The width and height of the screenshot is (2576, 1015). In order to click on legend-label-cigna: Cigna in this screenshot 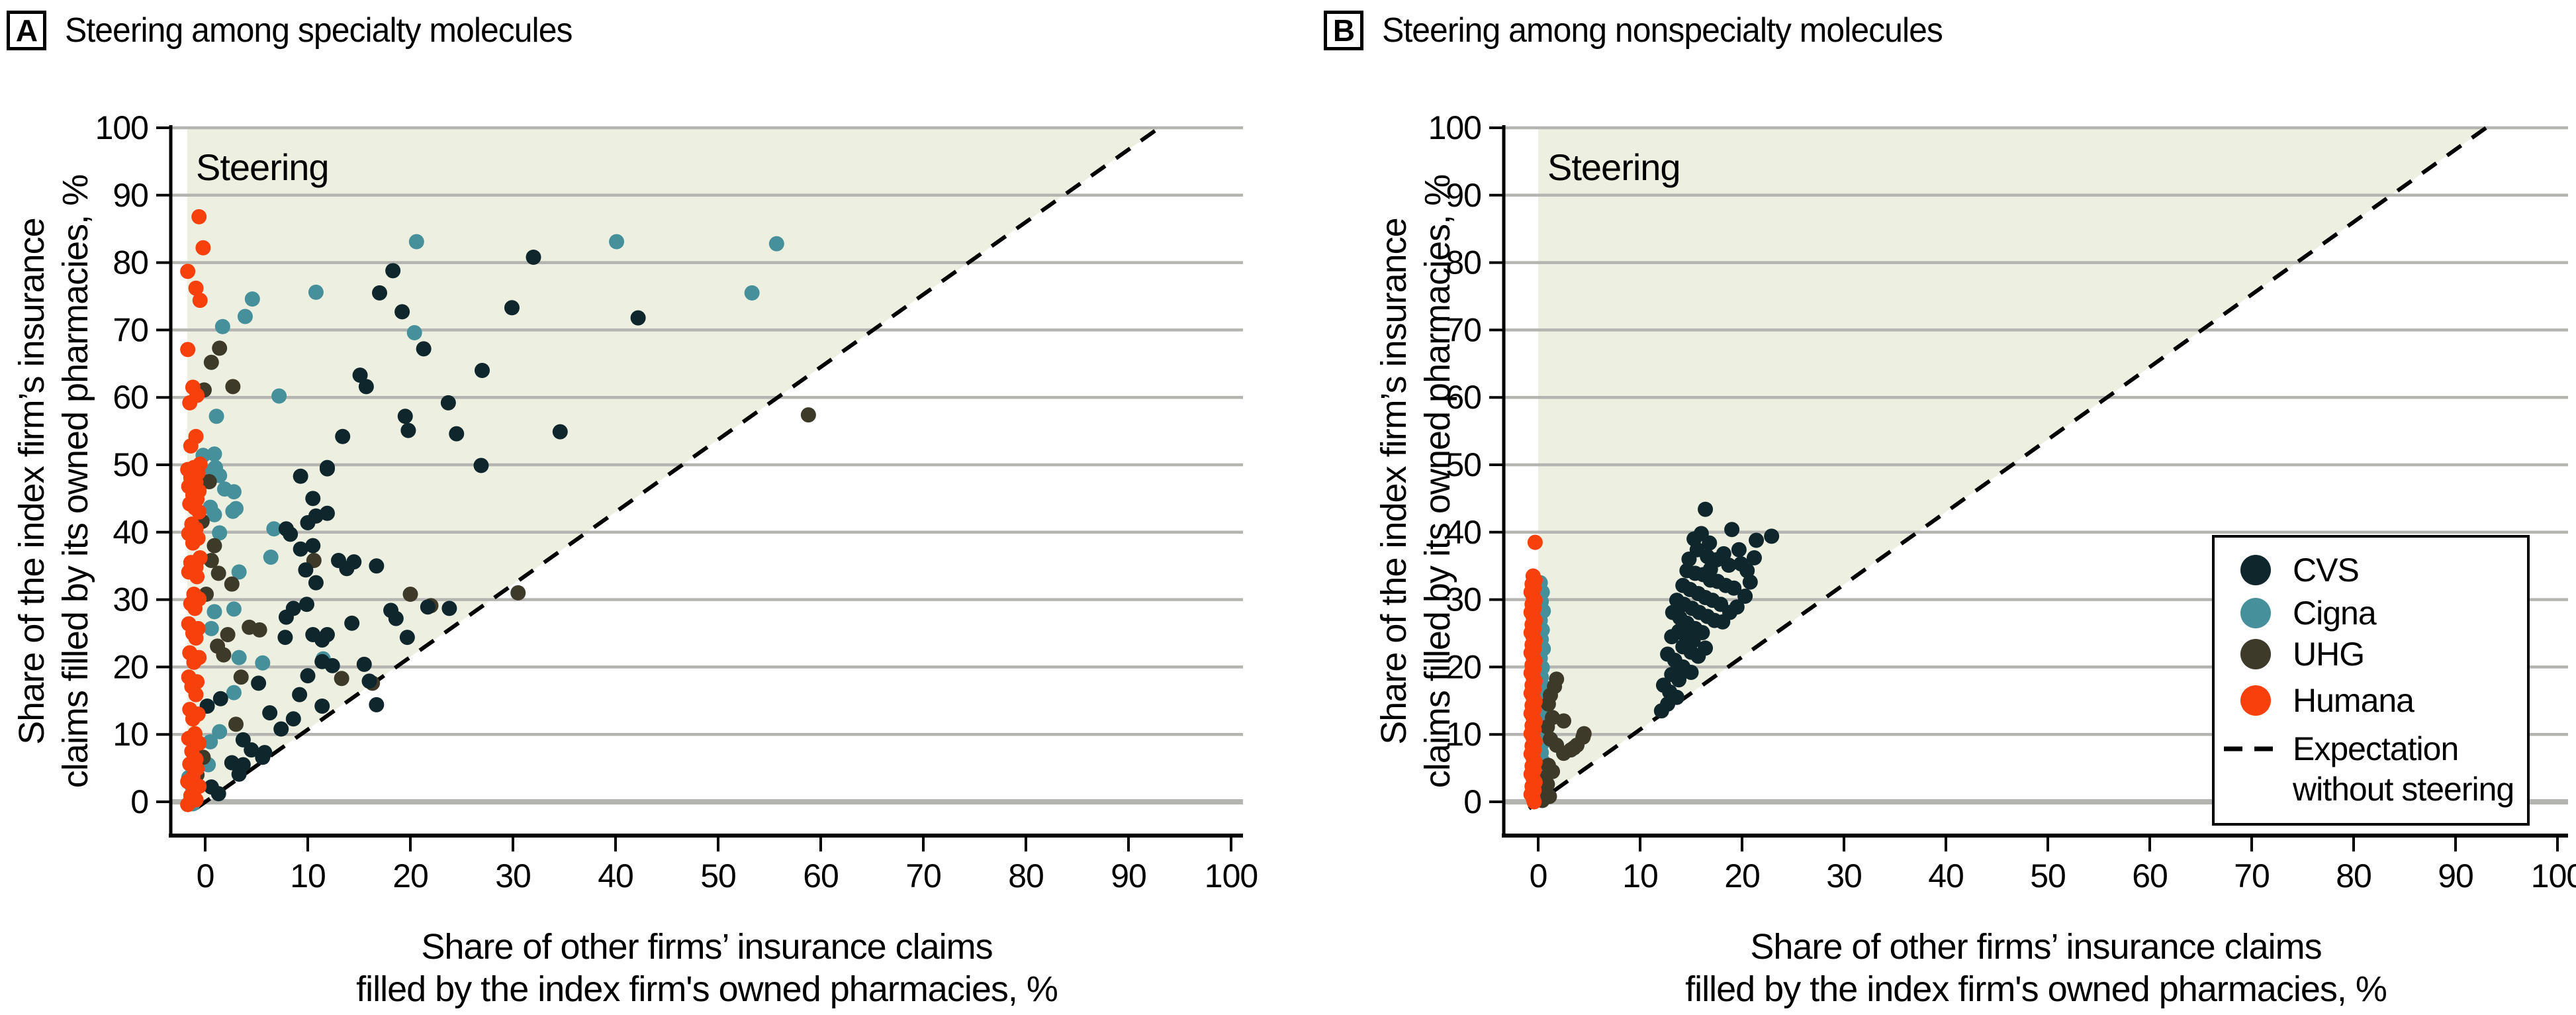, I will do `click(2335, 613)`.